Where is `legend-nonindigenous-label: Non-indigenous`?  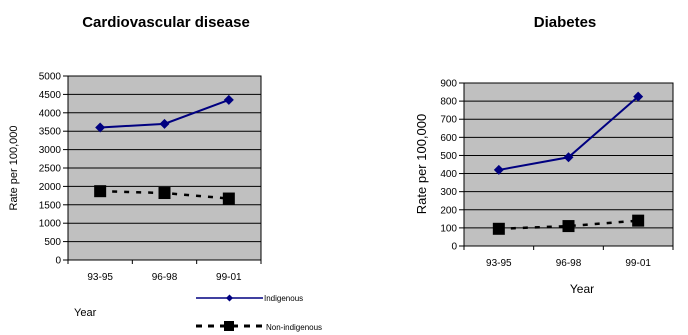
legend-nonindigenous-label: Non-indigenous is located at coordinates (294, 327).